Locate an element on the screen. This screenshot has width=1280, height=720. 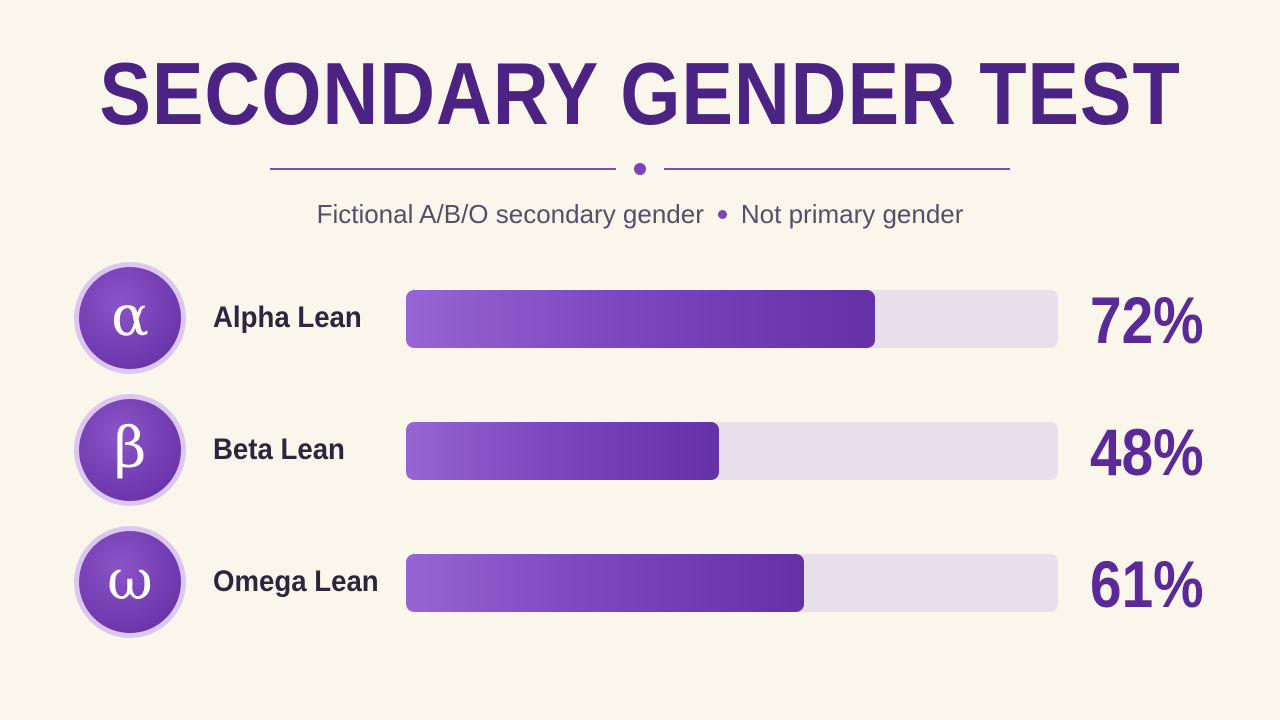
bar-alpha is located at coordinates (641, 319).